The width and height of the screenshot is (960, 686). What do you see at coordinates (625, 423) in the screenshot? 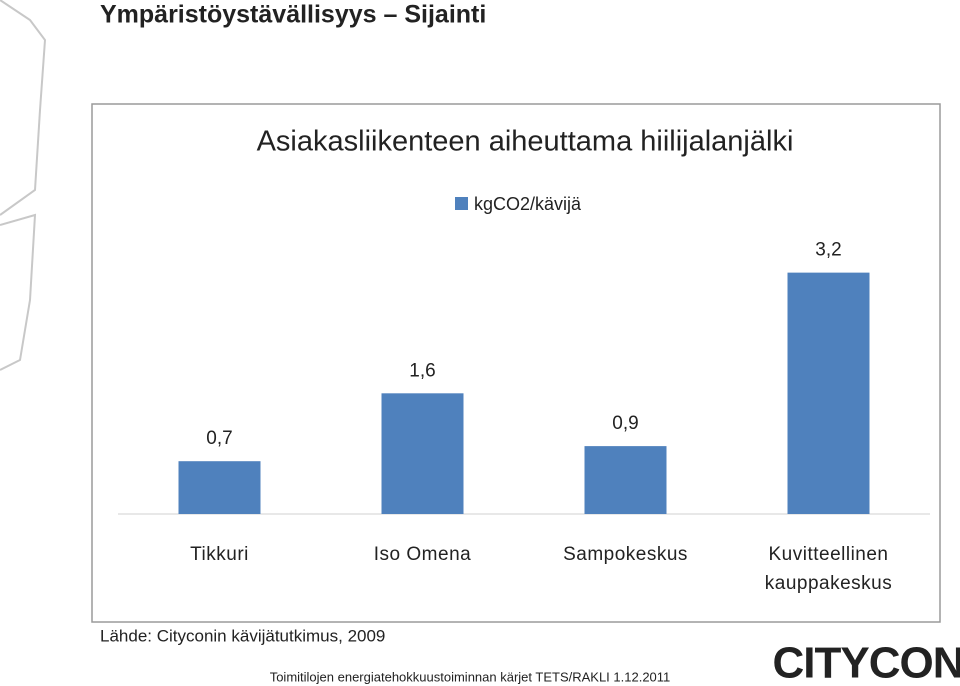
I see `value-label: 0,9` at bounding box center [625, 423].